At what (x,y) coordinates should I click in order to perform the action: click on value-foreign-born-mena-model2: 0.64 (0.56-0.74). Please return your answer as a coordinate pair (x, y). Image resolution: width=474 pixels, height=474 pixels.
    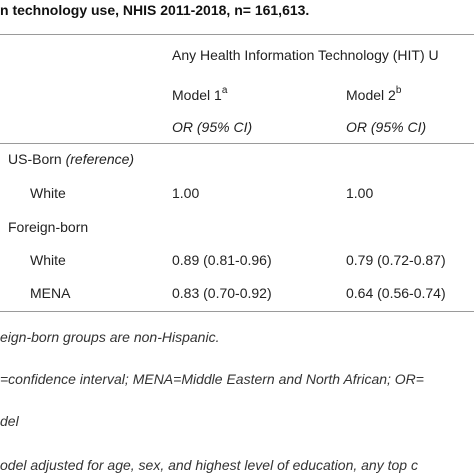
    Looking at the image, I should click on (396, 293).